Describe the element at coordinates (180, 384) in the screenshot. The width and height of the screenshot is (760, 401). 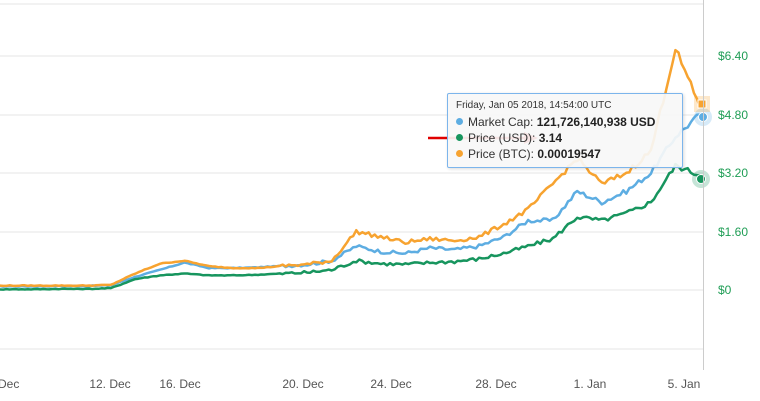
I see `x-tick-label: 16. Dec` at that location.